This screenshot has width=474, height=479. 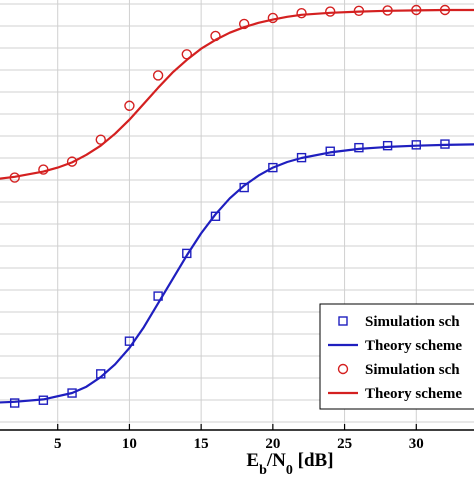 I want to click on x-tick-label-1: 10, so click(x=129, y=444).